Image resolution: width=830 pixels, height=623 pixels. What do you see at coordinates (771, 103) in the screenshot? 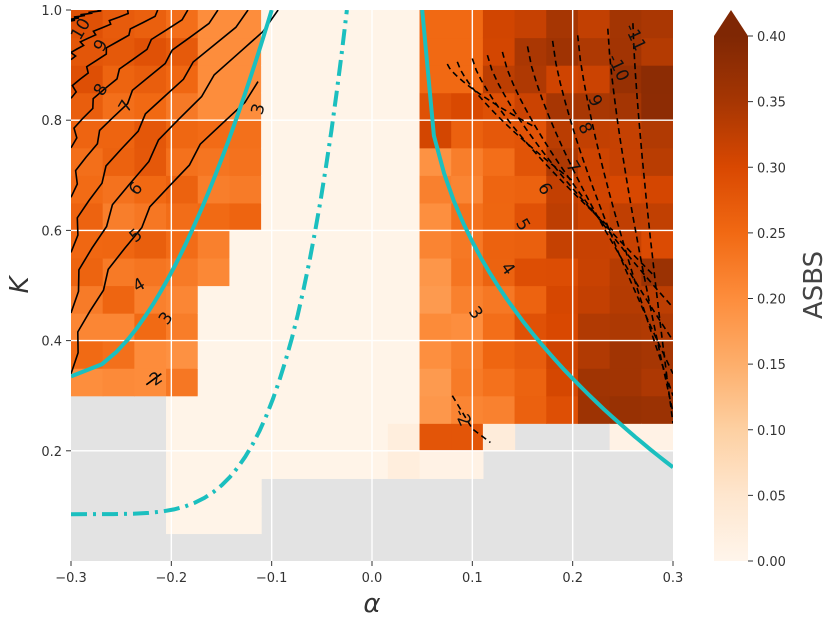
I see `colorbar-tick-label: 0.35` at bounding box center [771, 103].